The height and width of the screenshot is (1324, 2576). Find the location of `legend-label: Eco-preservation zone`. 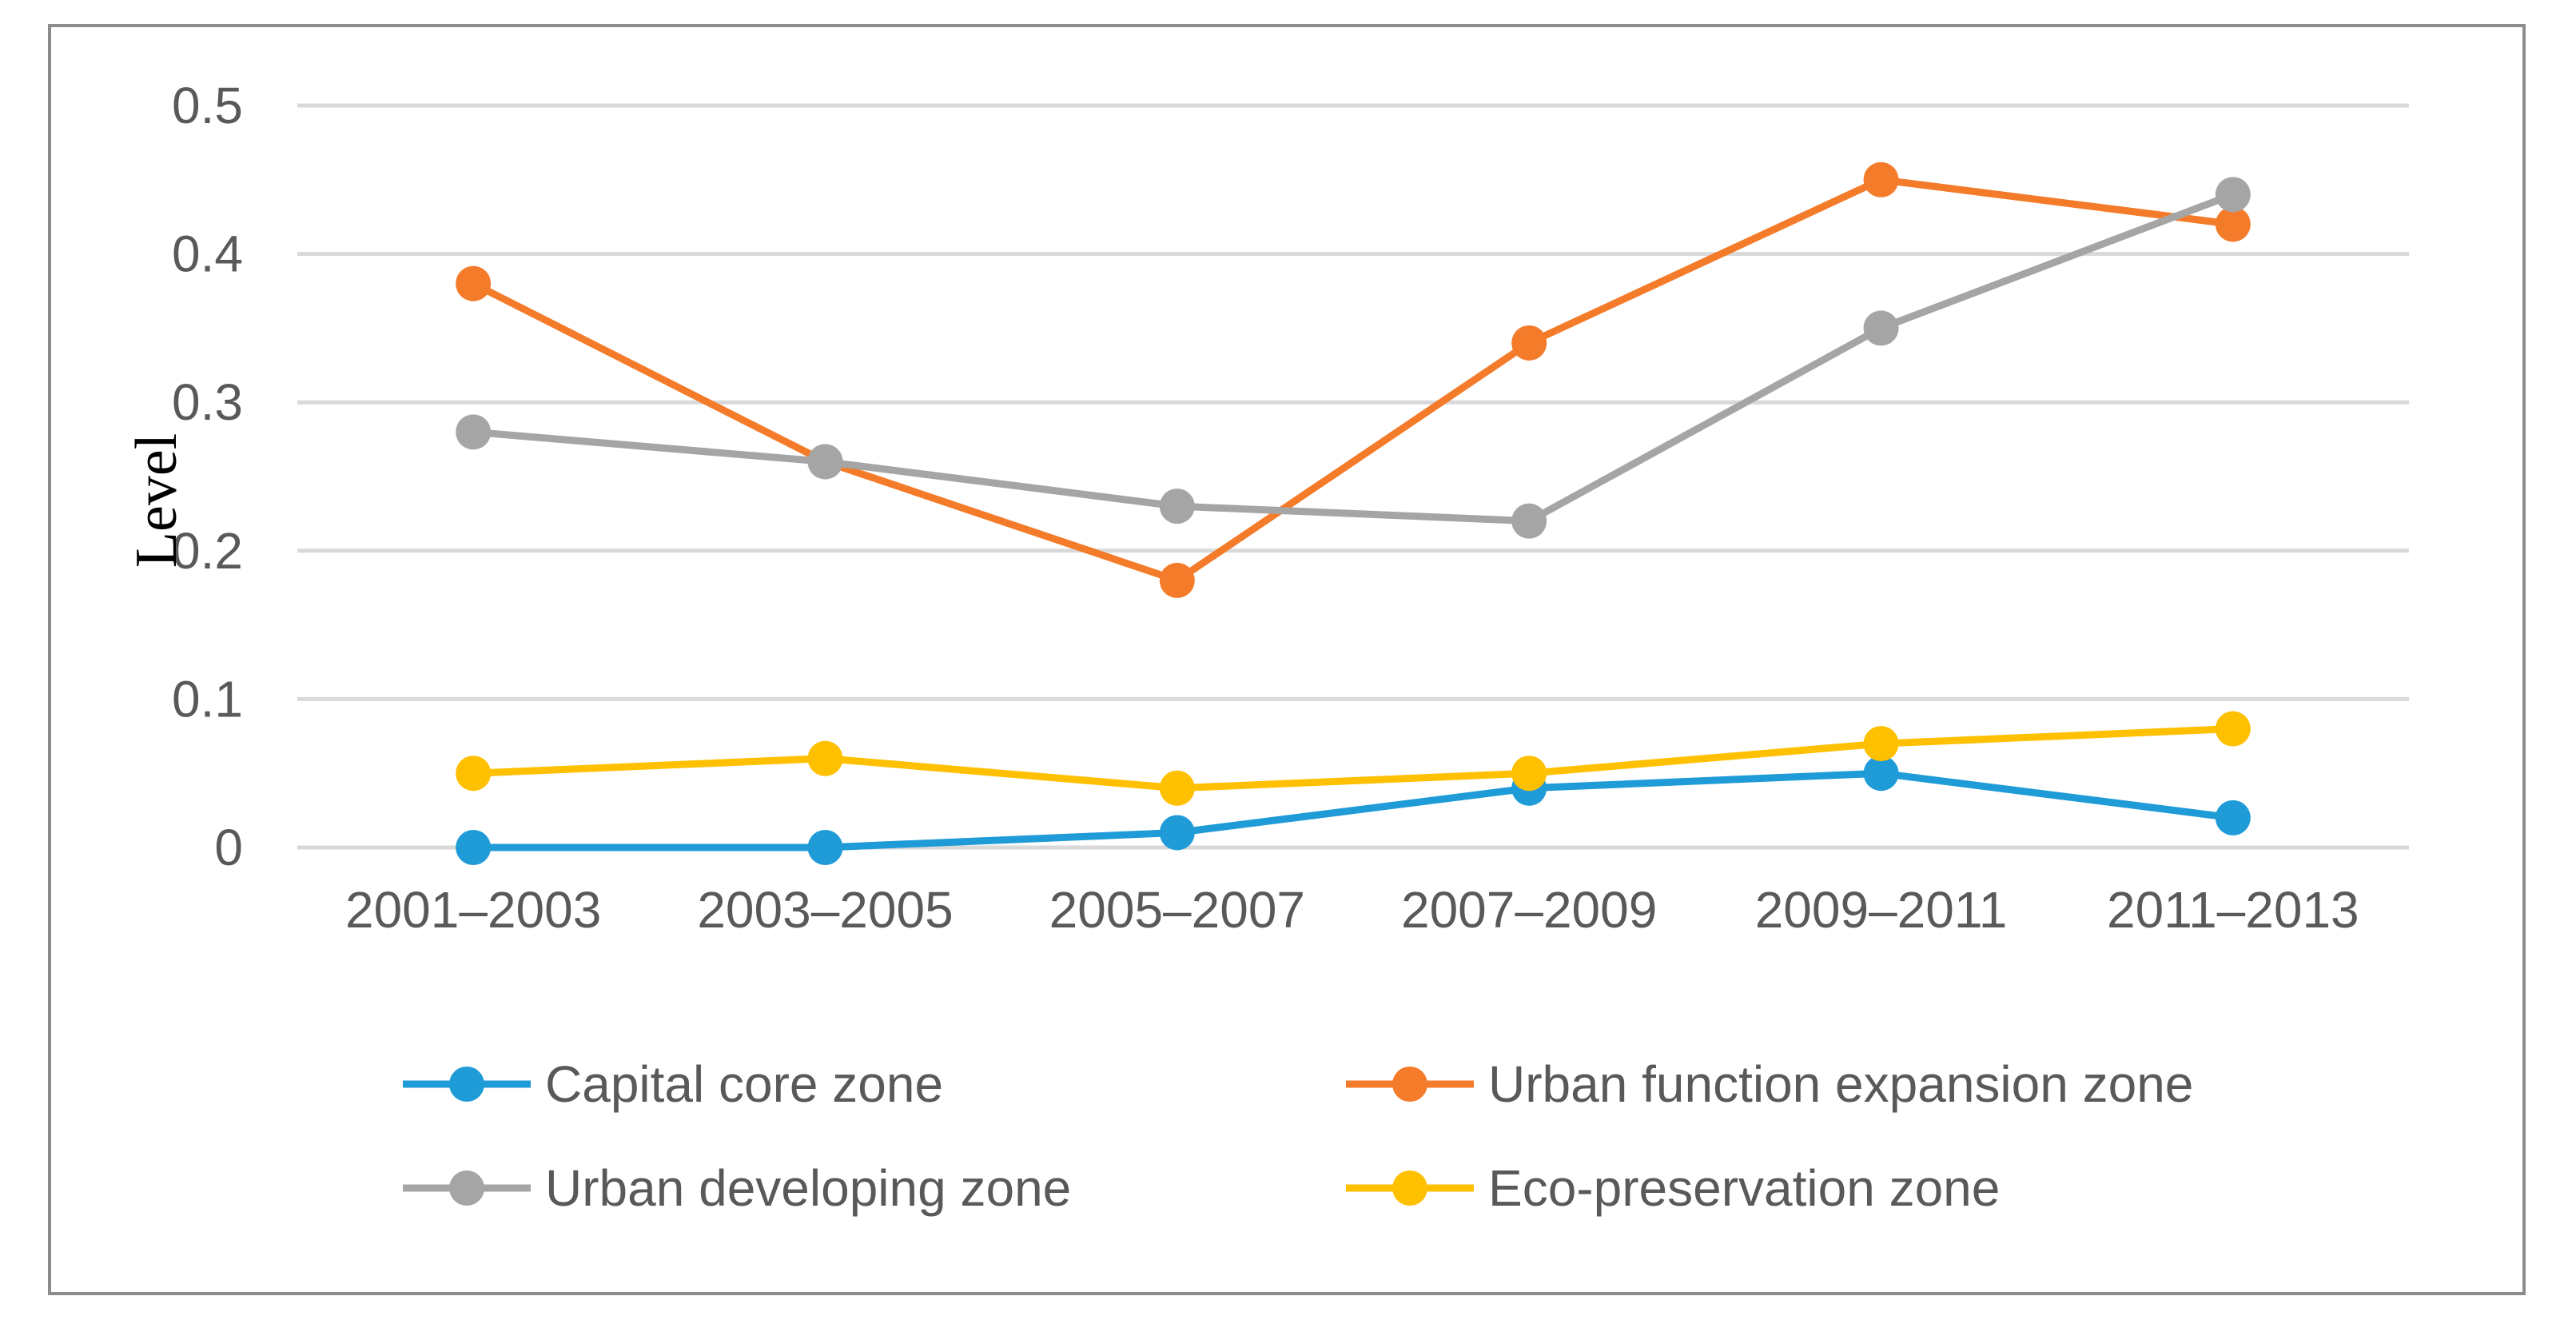

legend-label: Eco-preservation zone is located at coordinates (1744, 1188).